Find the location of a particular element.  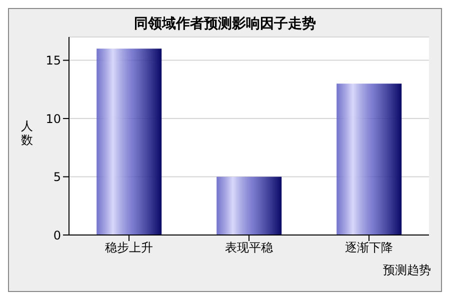

y-tick-label: 10 is located at coordinates (53, 119).